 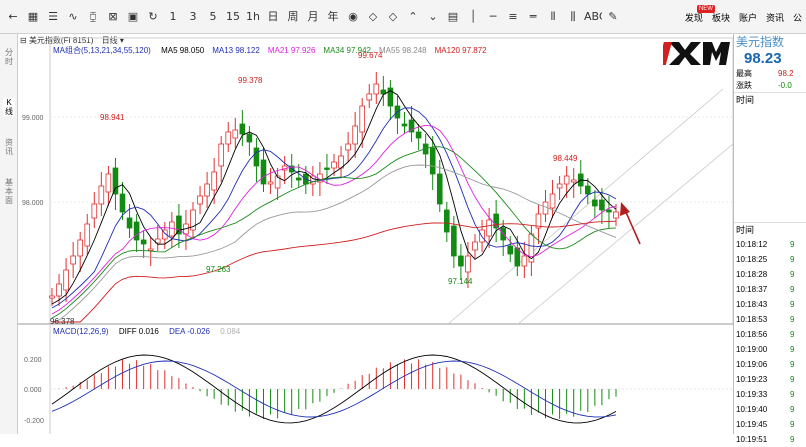 I want to click on bar-lines-icon: ⫴, so click(x=553, y=16).